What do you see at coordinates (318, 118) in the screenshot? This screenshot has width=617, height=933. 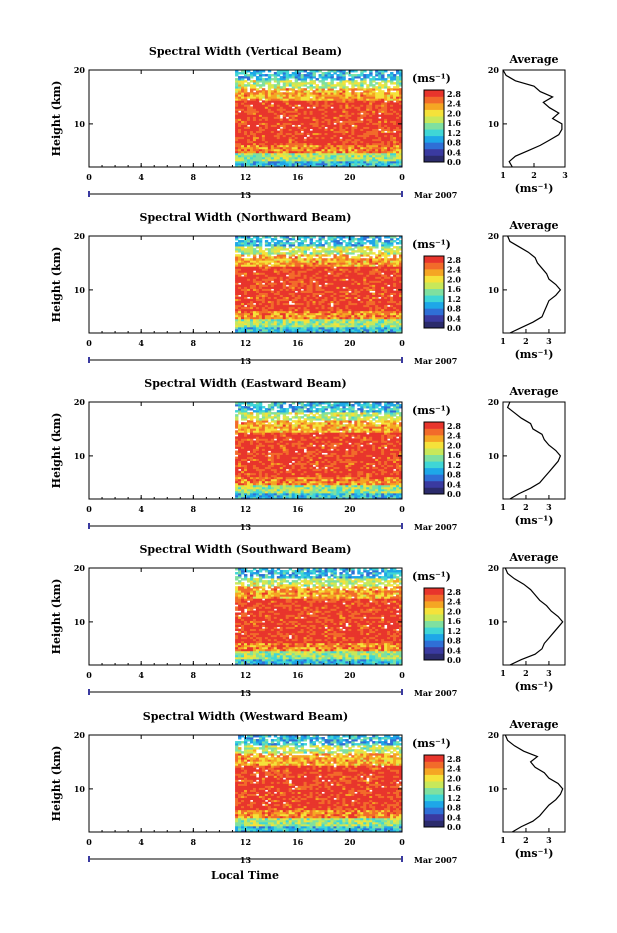 I see `heatmap` at bounding box center [318, 118].